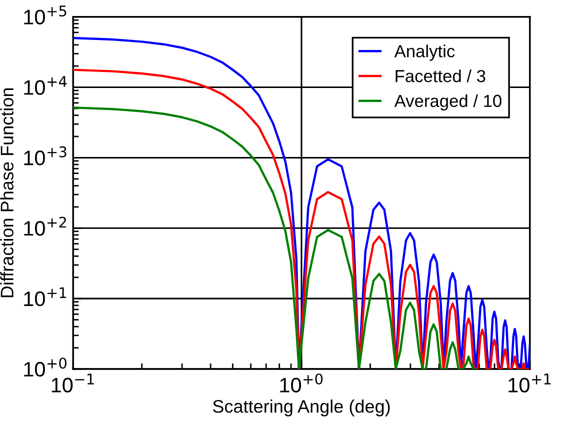 This screenshot has width=571, height=421. I want to click on x-tick-label: 10$^{+0}$, so click(301, 382).